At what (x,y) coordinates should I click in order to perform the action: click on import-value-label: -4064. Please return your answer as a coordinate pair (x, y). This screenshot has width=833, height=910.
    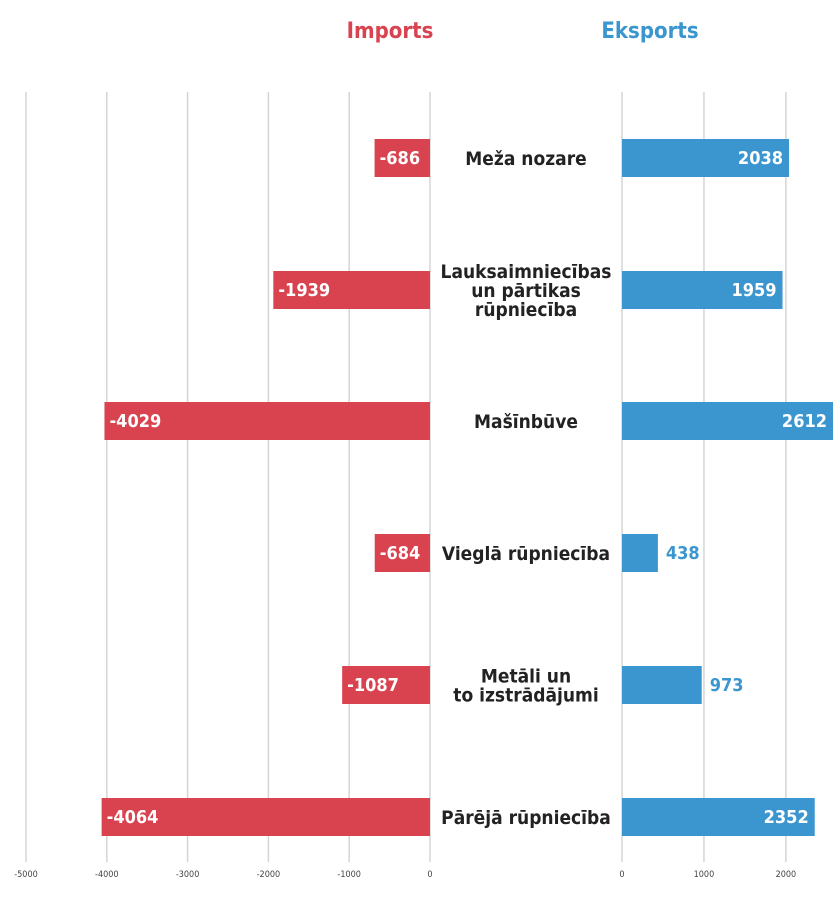
    Looking at the image, I should click on (133, 817).